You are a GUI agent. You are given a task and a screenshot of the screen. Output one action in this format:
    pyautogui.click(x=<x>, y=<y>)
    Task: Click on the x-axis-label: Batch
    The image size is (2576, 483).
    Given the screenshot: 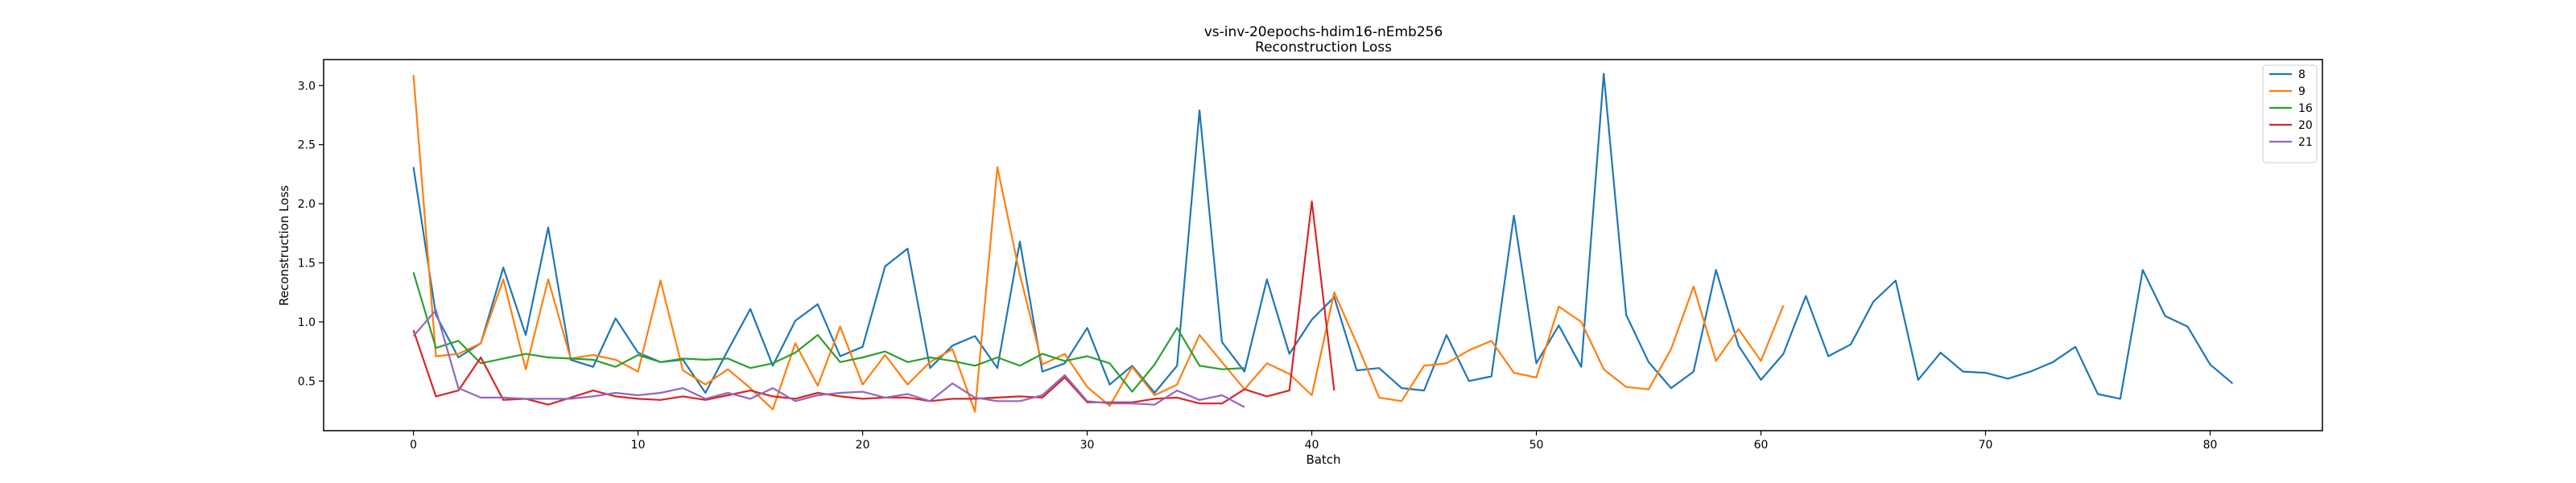 What is the action you would take?
    pyautogui.click(x=1323, y=459)
    